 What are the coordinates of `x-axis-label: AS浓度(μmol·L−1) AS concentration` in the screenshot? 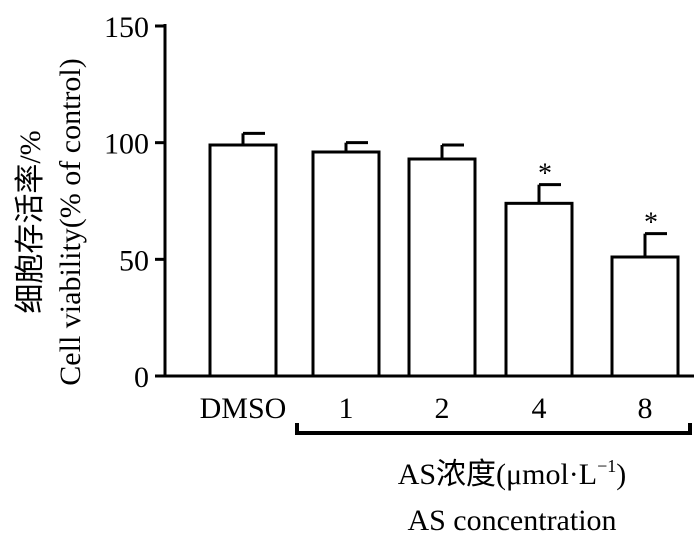 It's located at (512, 496).